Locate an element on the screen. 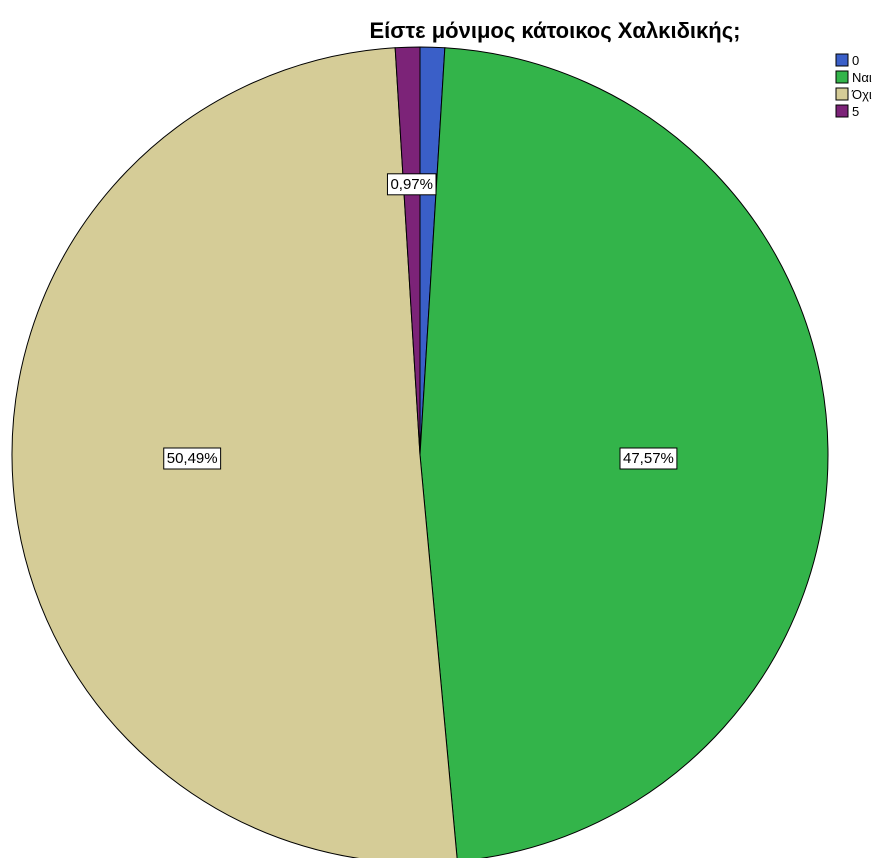  legend-label-2: Όχι is located at coordinates (861, 94).